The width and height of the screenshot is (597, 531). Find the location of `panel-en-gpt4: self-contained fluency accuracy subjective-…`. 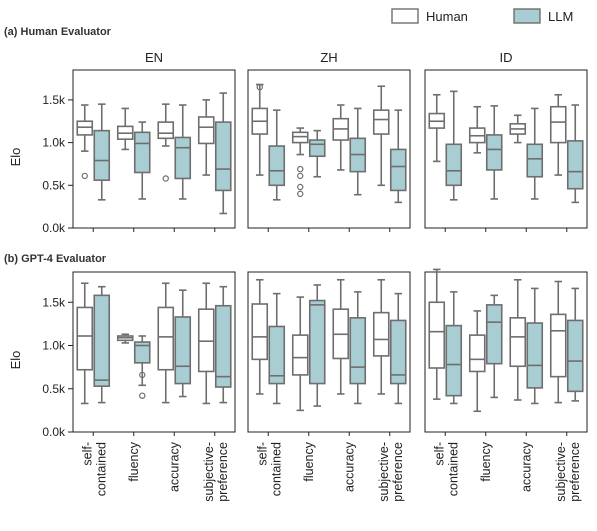

panel-en-gpt4: self-contained fluency accuracy subjective-… is located at coordinates (154, 386).